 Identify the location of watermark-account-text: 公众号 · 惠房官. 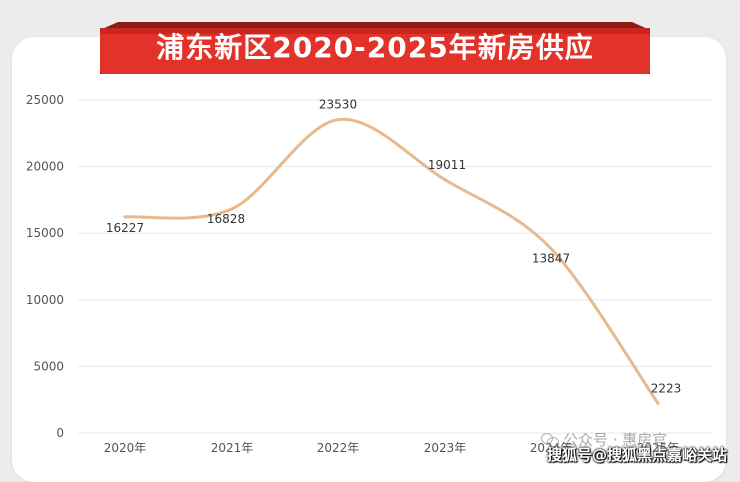
(615, 439).